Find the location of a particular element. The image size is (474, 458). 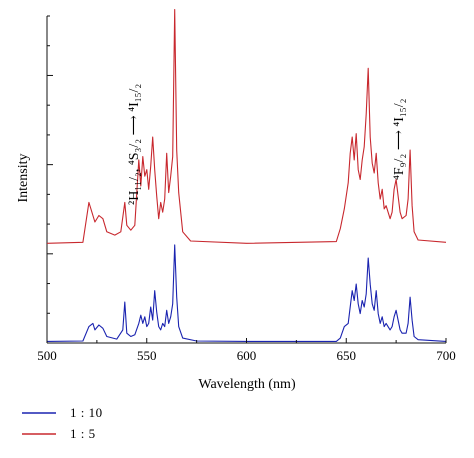

legend-label-1-10: 1 : 10 is located at coordinates (86, 412).